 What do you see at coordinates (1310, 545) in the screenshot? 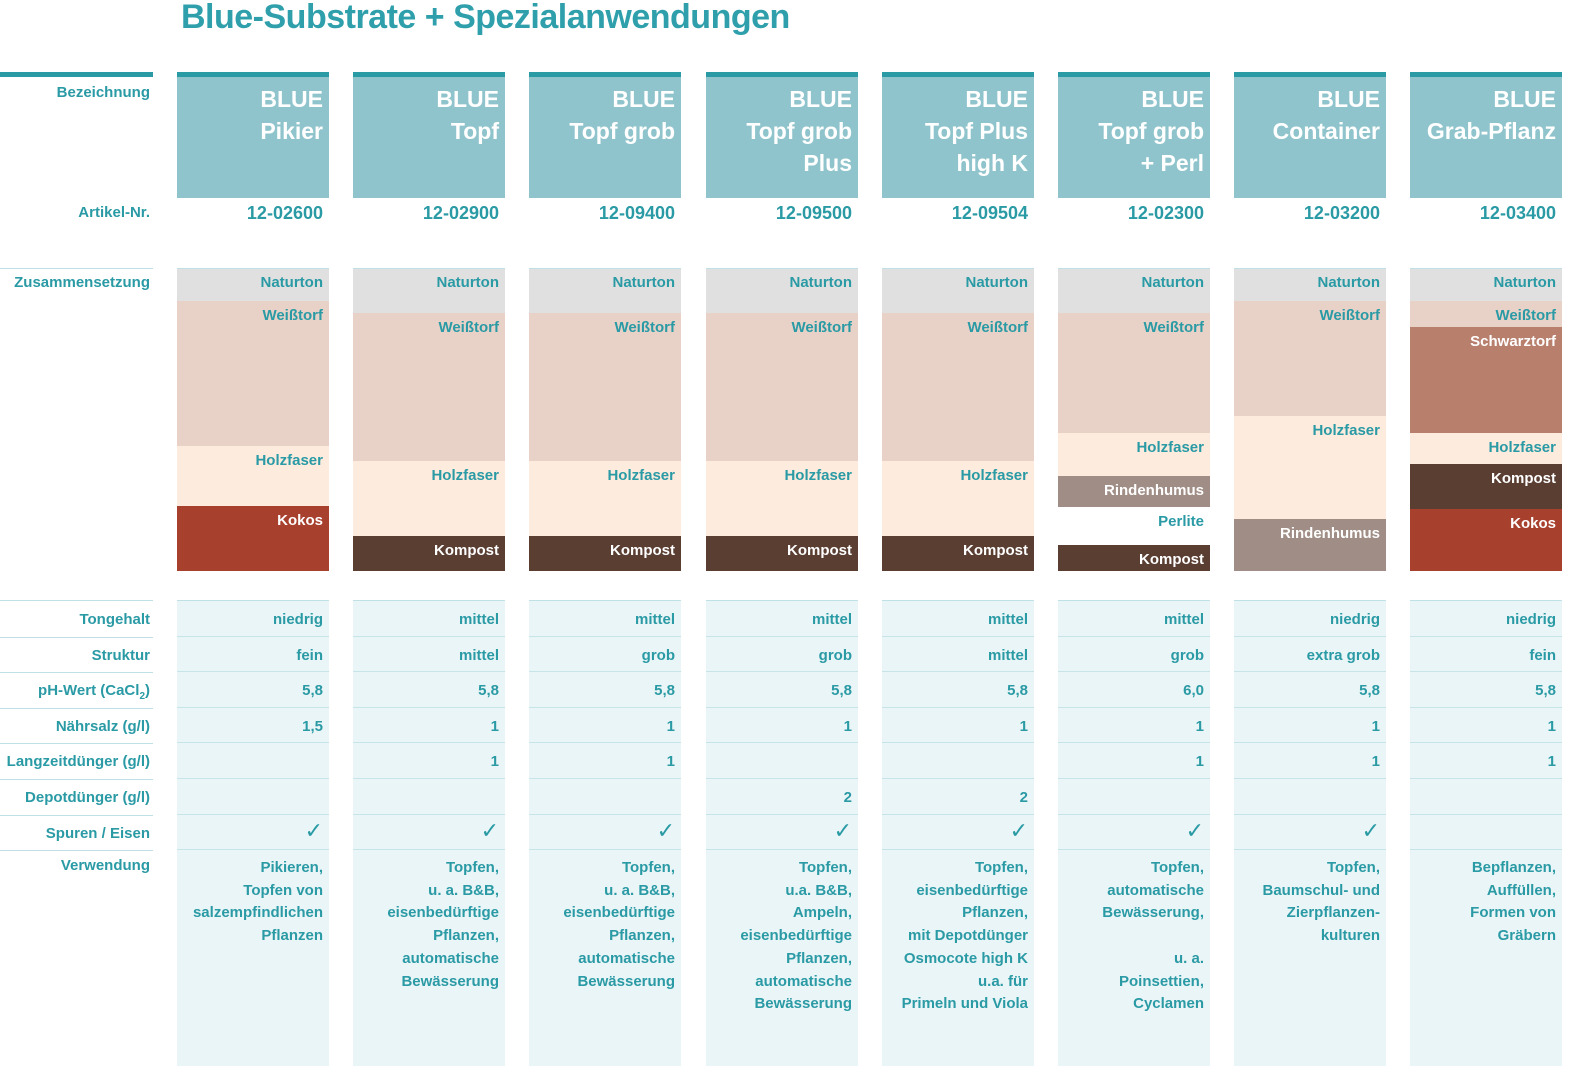
I see `layer-rindenhumus: Rindenhumus` at bounding box center [1310, 545].